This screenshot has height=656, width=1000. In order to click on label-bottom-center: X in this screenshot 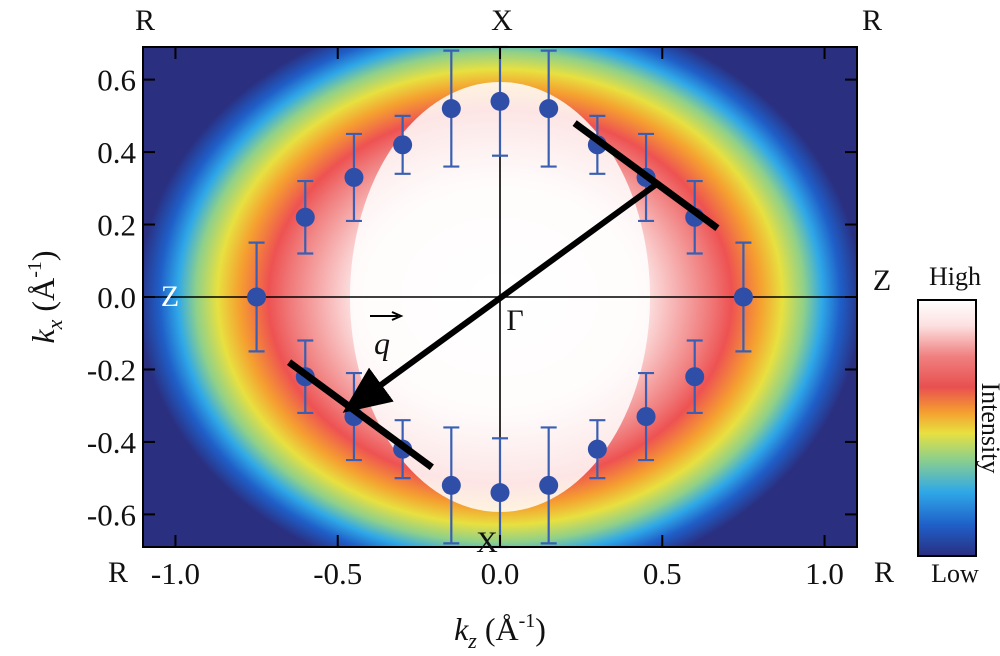, I will do `click(487, 542)`.